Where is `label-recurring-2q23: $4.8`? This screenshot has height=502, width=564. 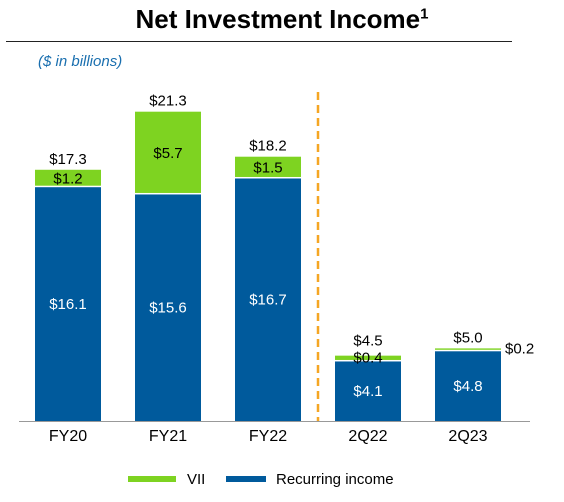 label-recurring-2q23: $4.8 is located at coordinates (467, 386).